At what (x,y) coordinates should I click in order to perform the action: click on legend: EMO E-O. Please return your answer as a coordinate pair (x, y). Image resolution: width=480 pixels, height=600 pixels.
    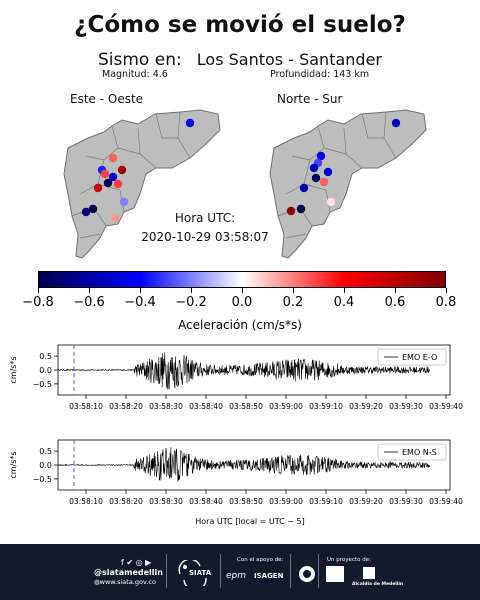
    Looking at the image, I should click on (412, 357).